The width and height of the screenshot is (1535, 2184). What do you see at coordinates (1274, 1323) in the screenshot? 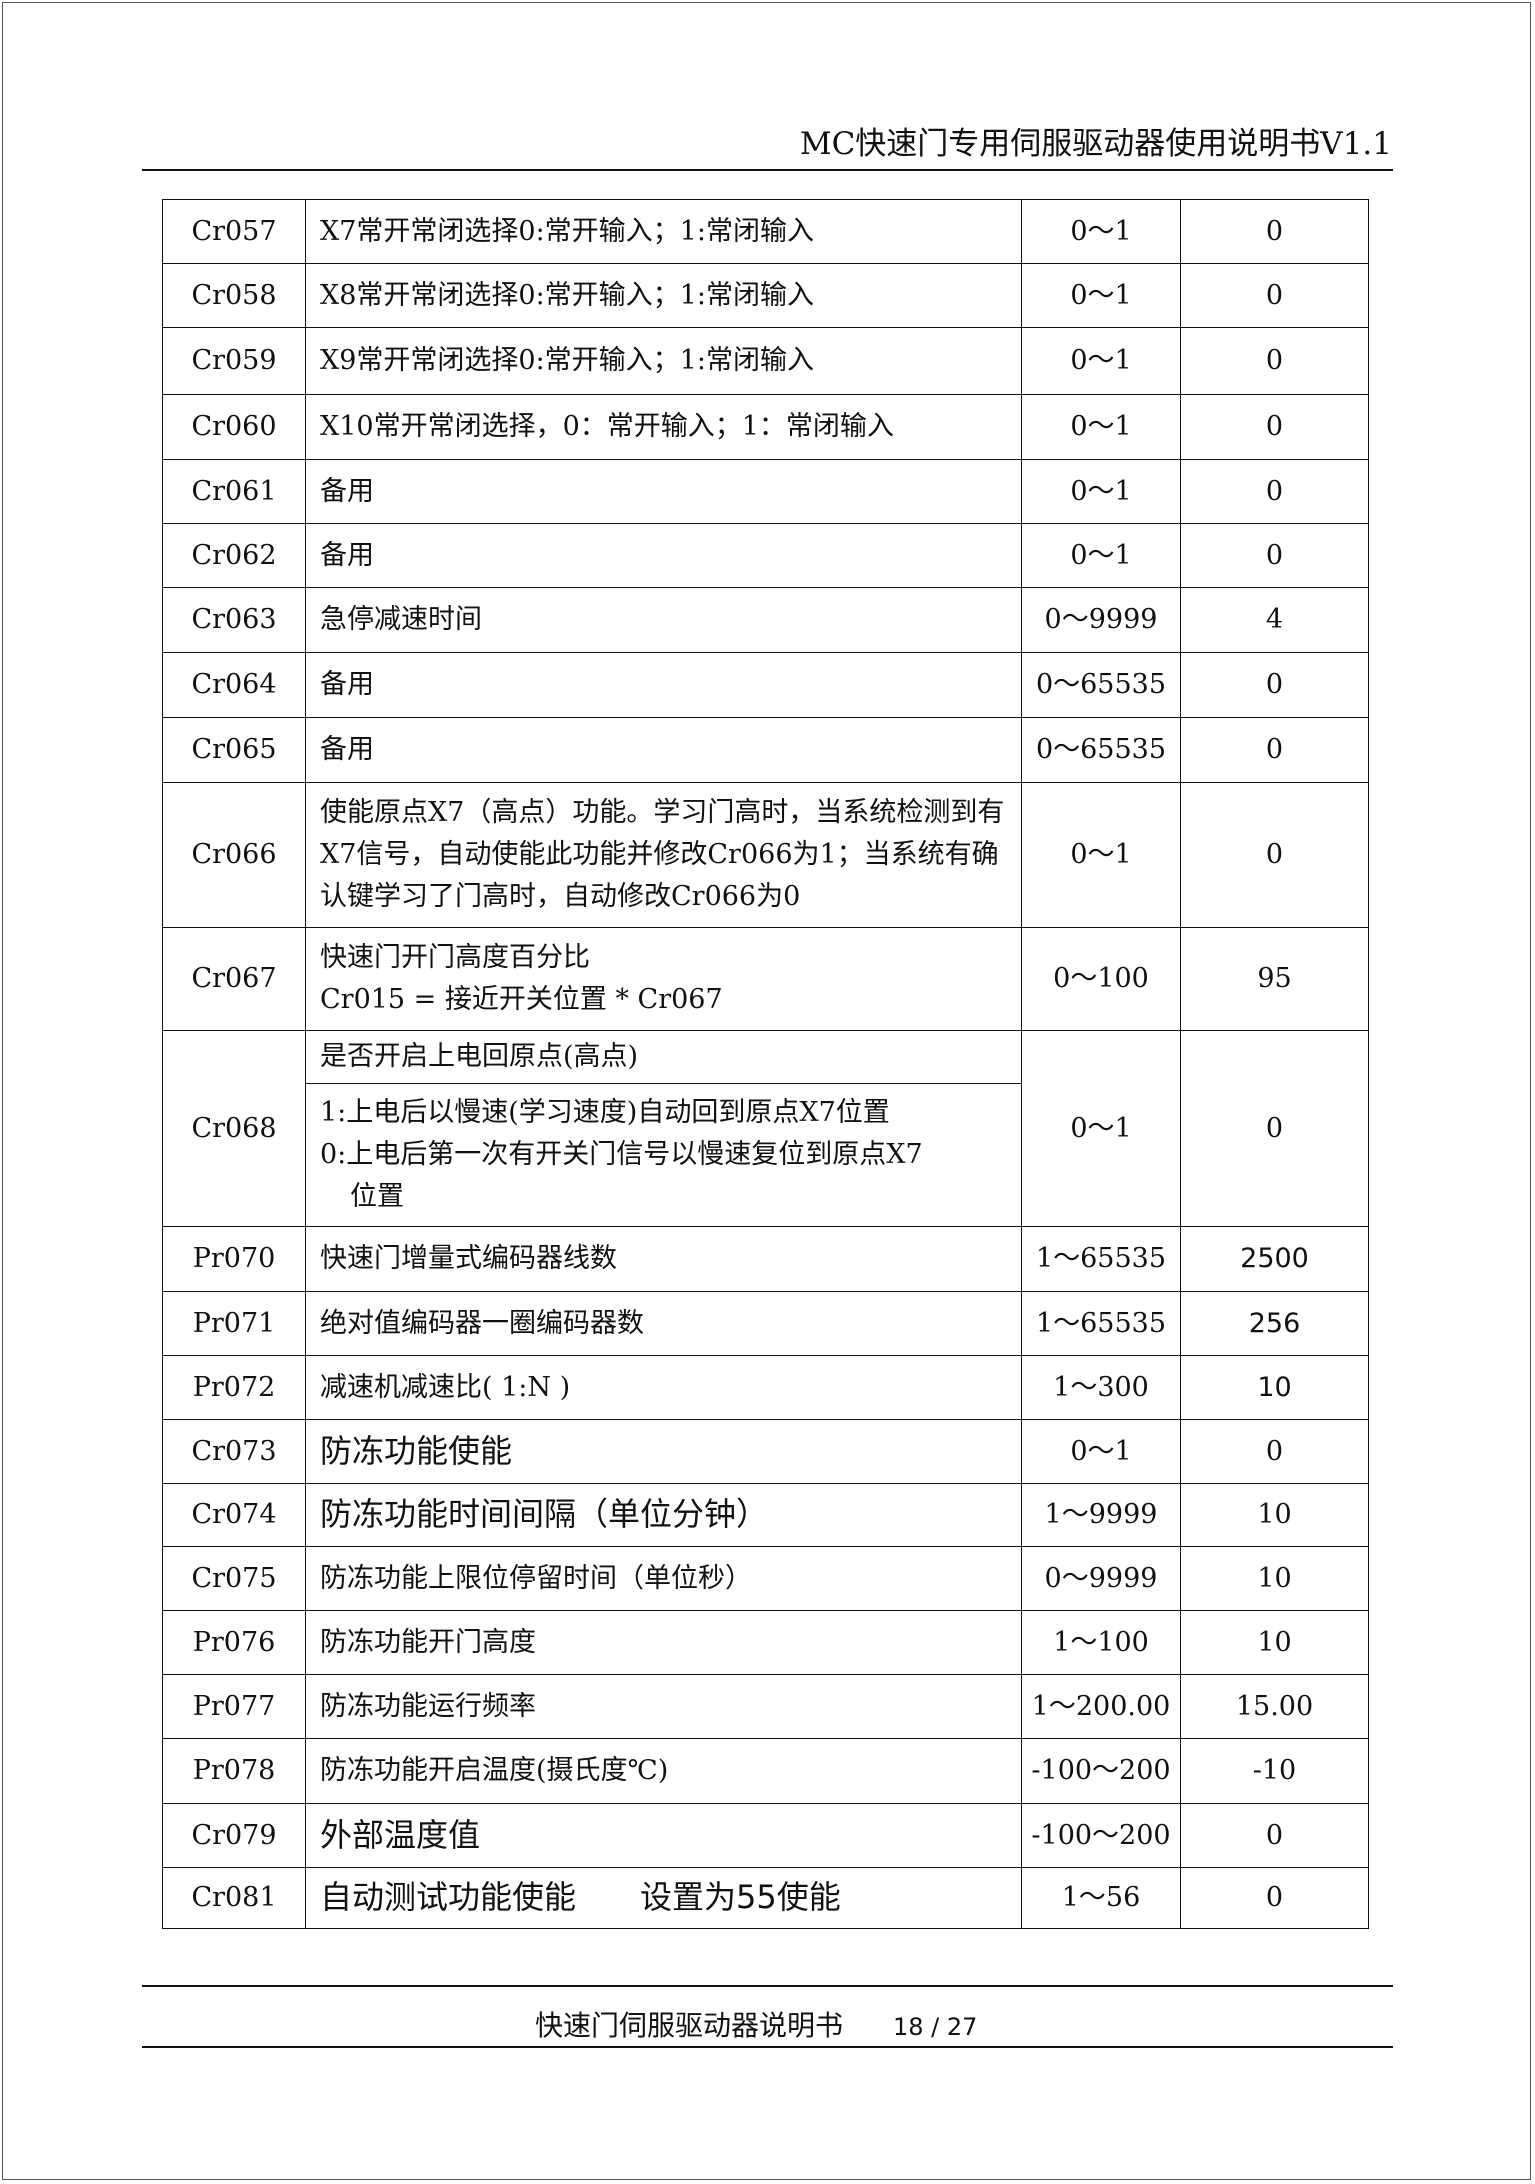
I see `param-default: 256` at bounding box center [1274, 1323].